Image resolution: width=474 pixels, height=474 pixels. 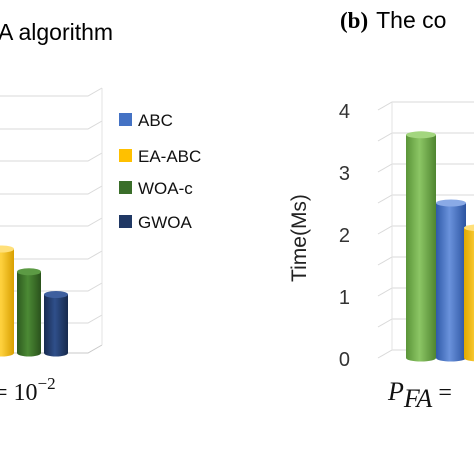 What do you see at coordinates (344, 174) in the screenshot?
I see `ytick-label: 3` at bounding box center [344, 174].